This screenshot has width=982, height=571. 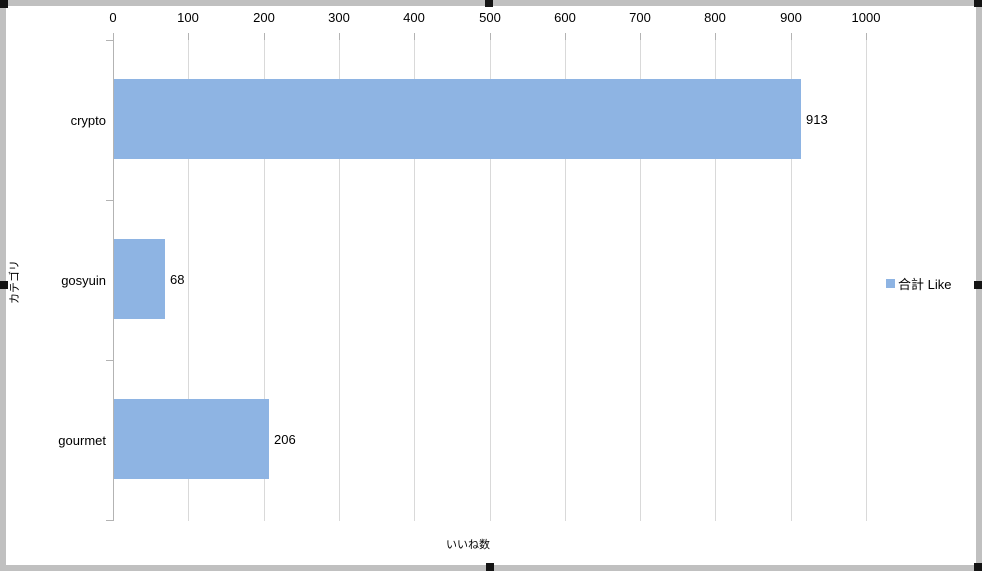 I want to click on x-axis-tick-label: 0, so click(x=113, y=17).